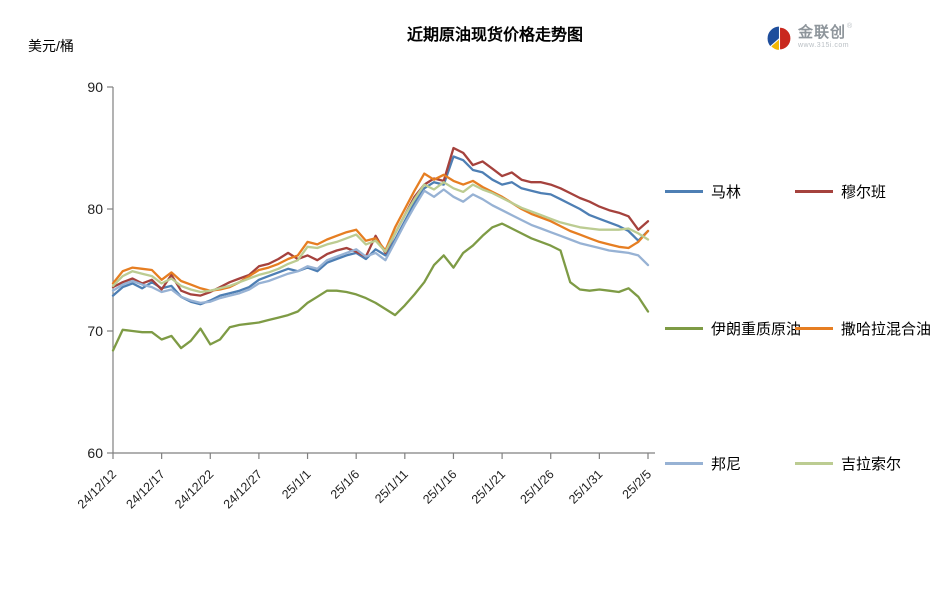 This screenshot has height=601, width=937. What do you see at coordinates (243, 489) in the screenshot?
I see `x-tick-label: 24/12/27` at bounding box center [243, 489].